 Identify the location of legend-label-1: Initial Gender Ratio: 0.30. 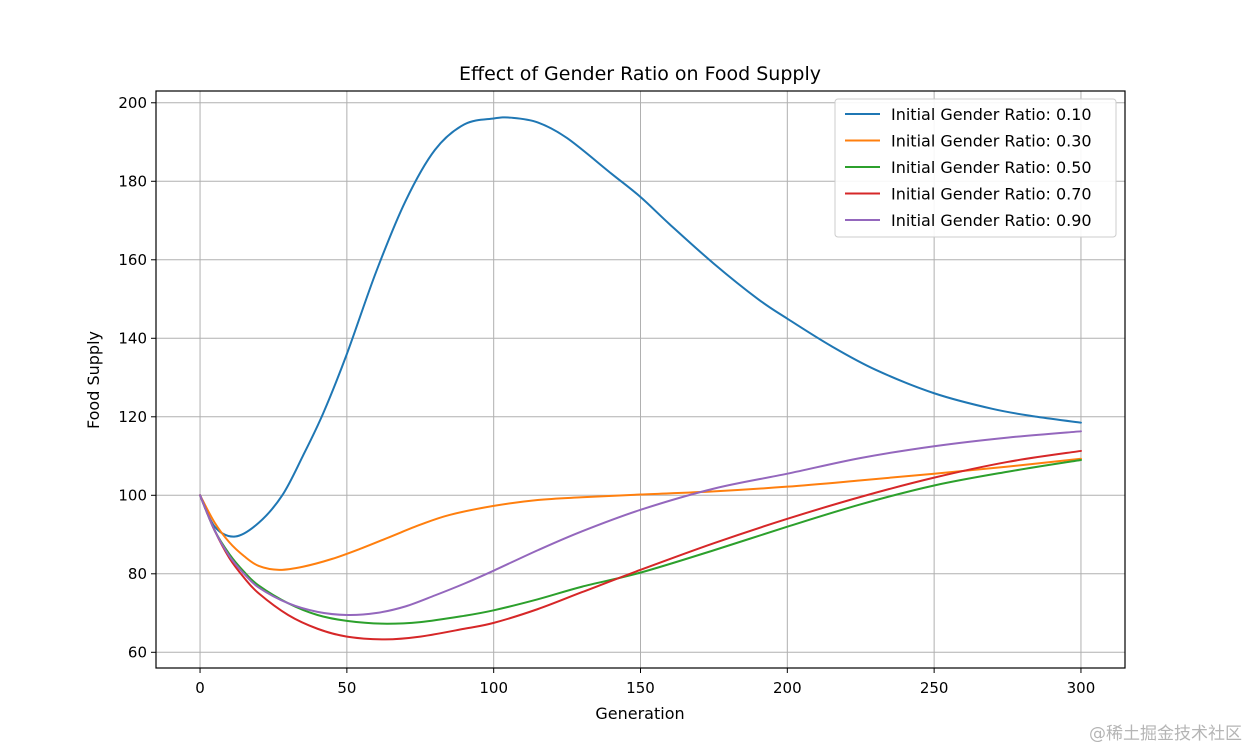
(991, 141).